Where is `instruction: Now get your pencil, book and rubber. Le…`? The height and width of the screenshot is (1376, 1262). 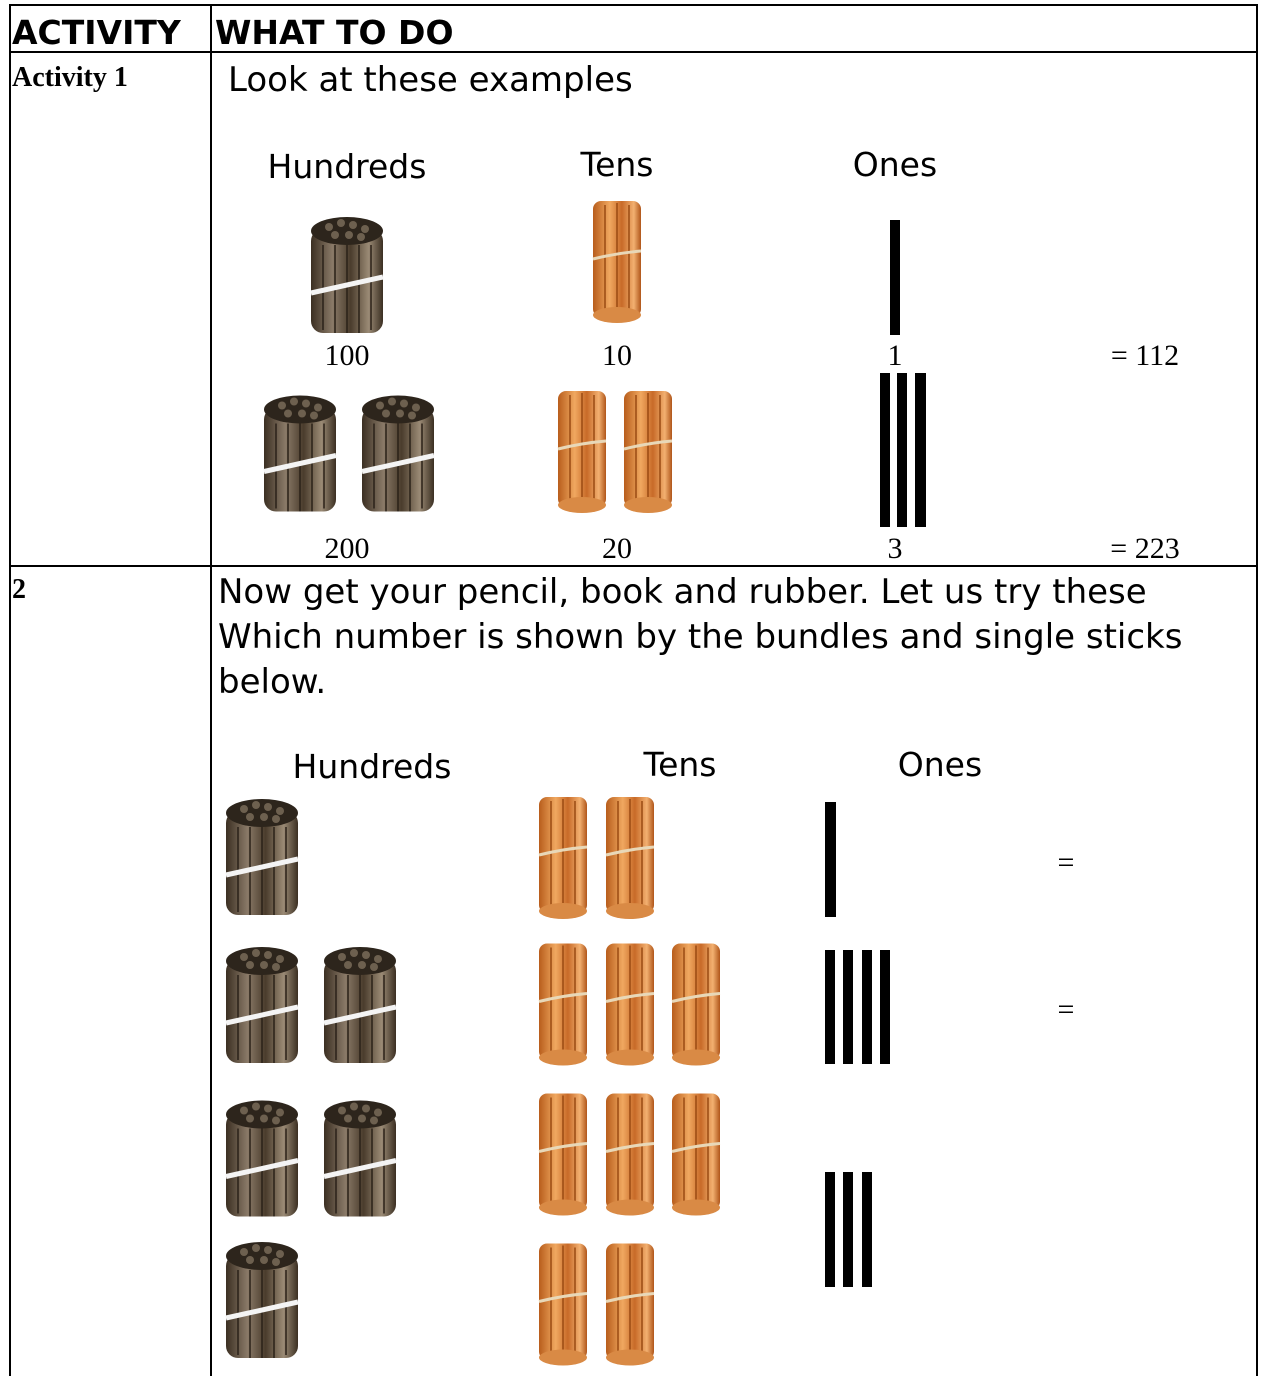 instruction: Now get your pencil, book and rubber. Le… is located at coordinates (682, 592).